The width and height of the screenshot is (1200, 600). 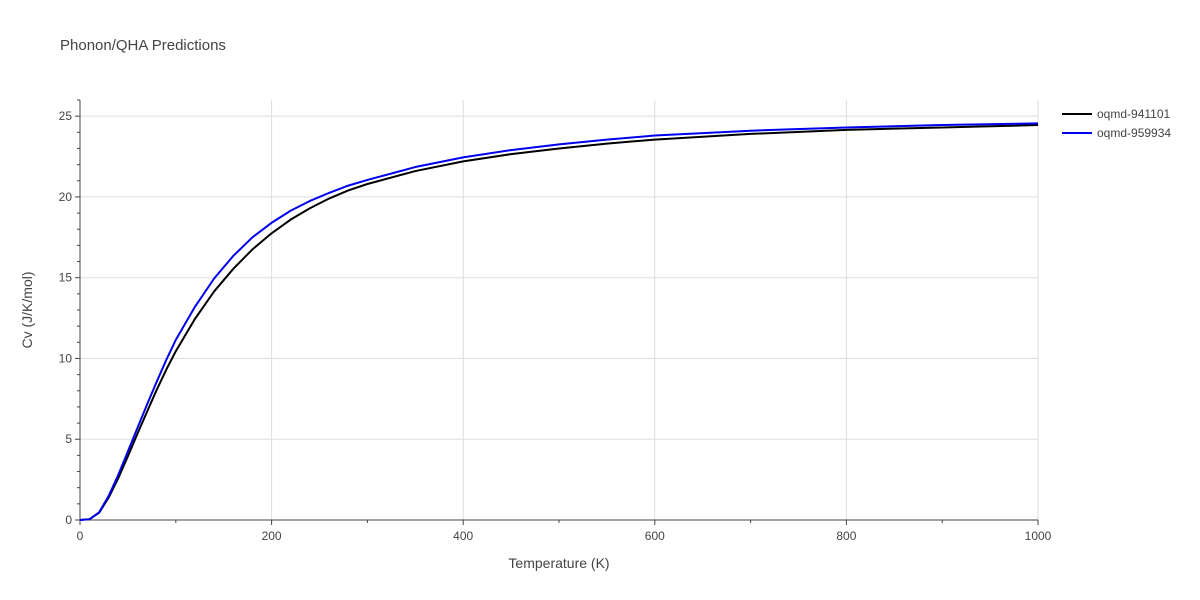 What do you see at coordinates (846, 536) in the screenshot?
I see `x-tick-label: 800` at bounding box center [846, 536].